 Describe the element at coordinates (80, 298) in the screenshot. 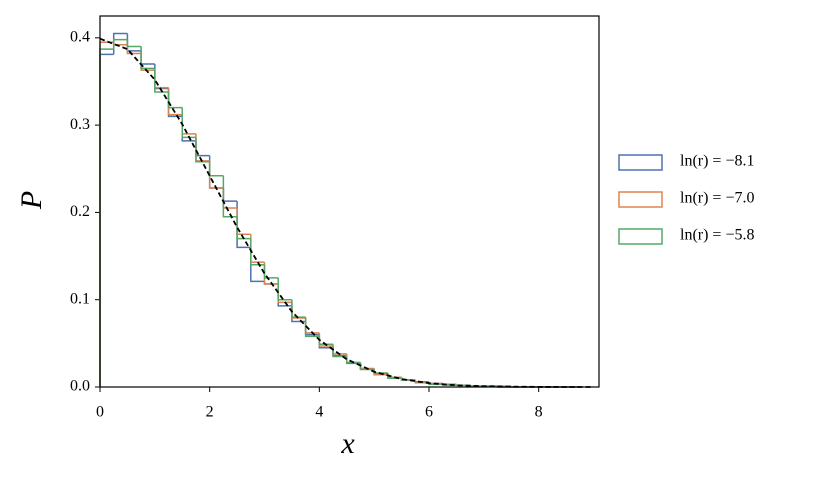

I see `y-tick-label: 0.1` at that location.